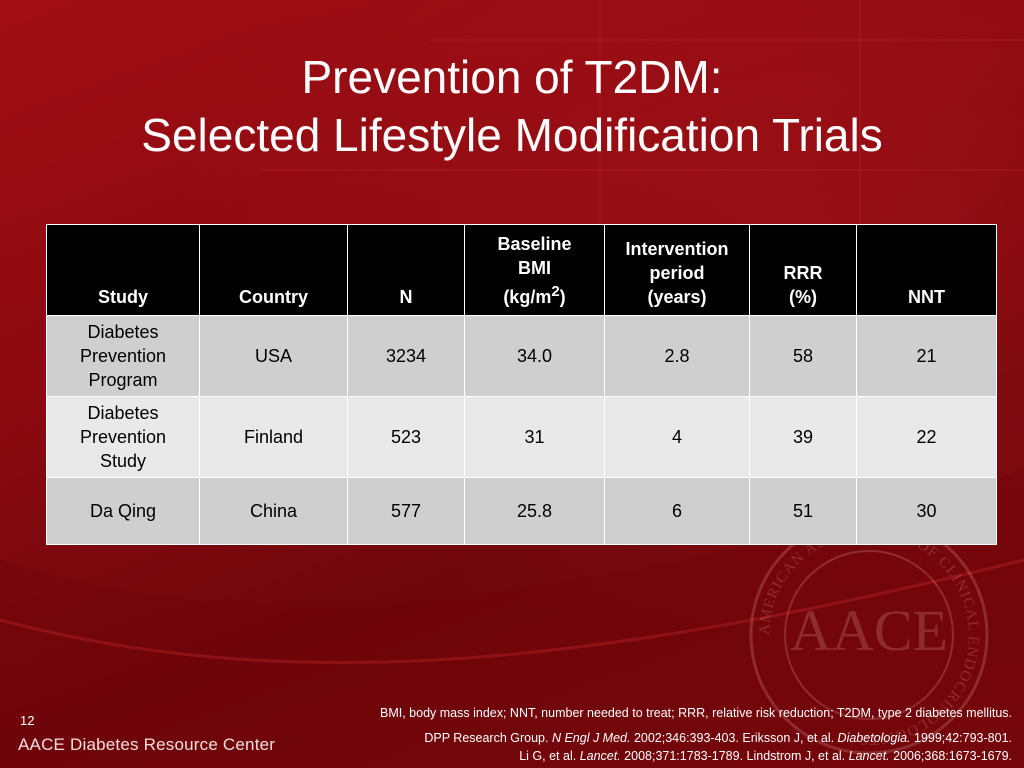  What do you see at coordinates (926, 511) in the screenshot?
I see `cell-nnt: 30` at bounding box center [926, 511].